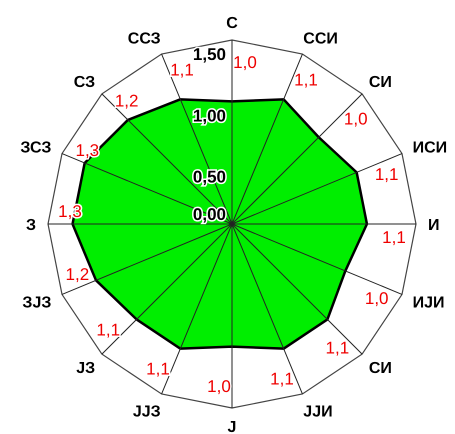 Image resolution: width=455 pixels, height=434 pixels. I want to click on spoke-label: ИЈИ, so click(428, 303).